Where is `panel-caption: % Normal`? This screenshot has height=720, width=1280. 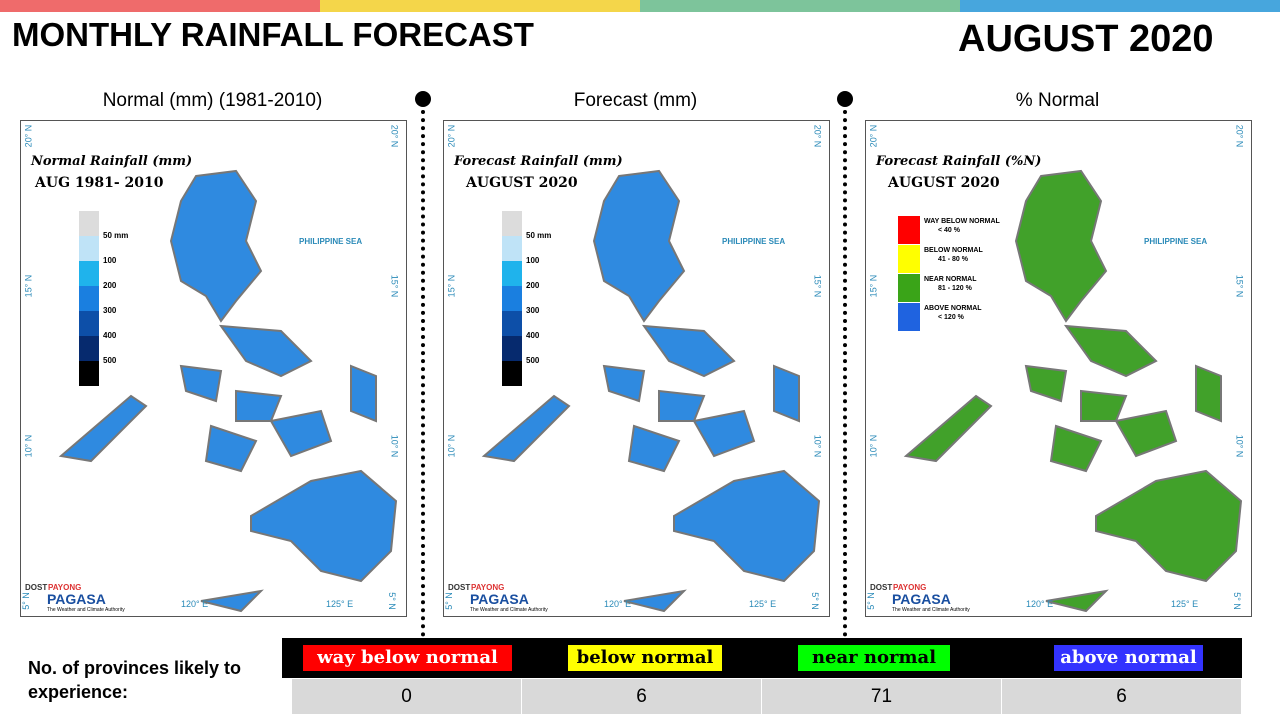
panel-caption: % Normal is located at coordinates (1057, 100).